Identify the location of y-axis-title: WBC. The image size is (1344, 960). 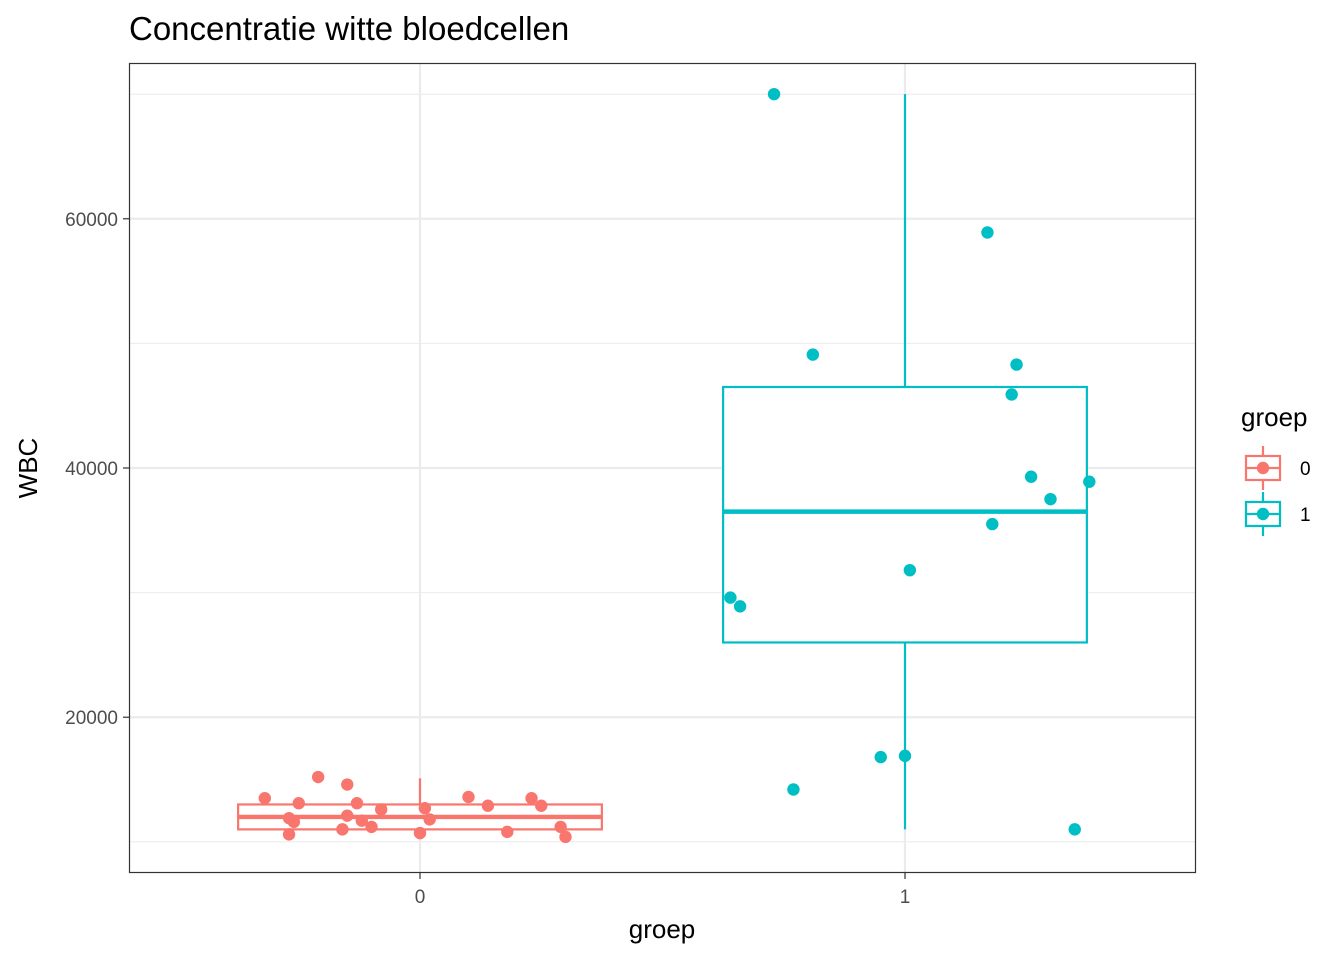
(28, 468).